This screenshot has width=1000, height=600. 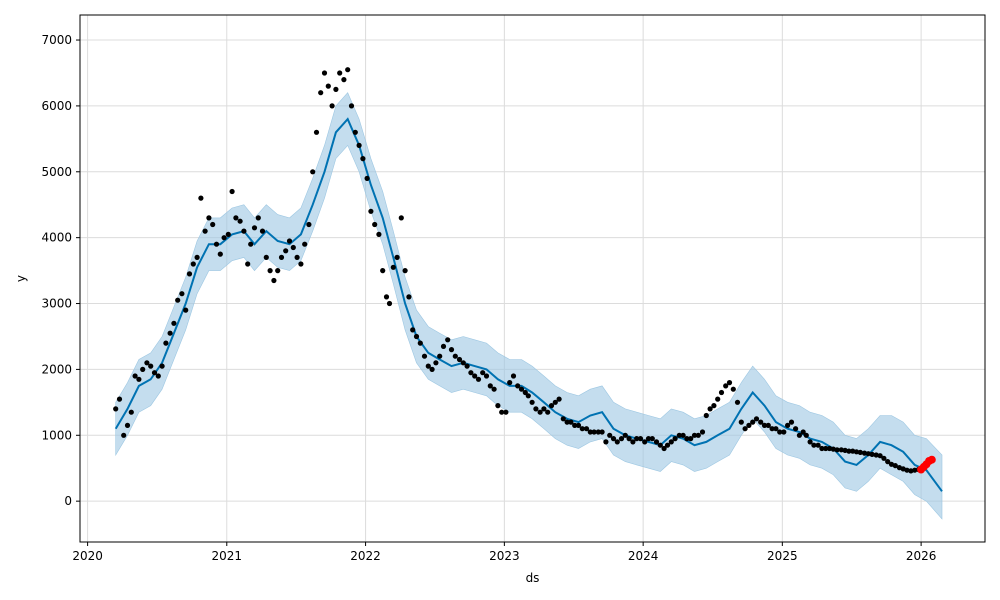 I want to click on y-tick-label: 6000, so click(x=56, y=106).